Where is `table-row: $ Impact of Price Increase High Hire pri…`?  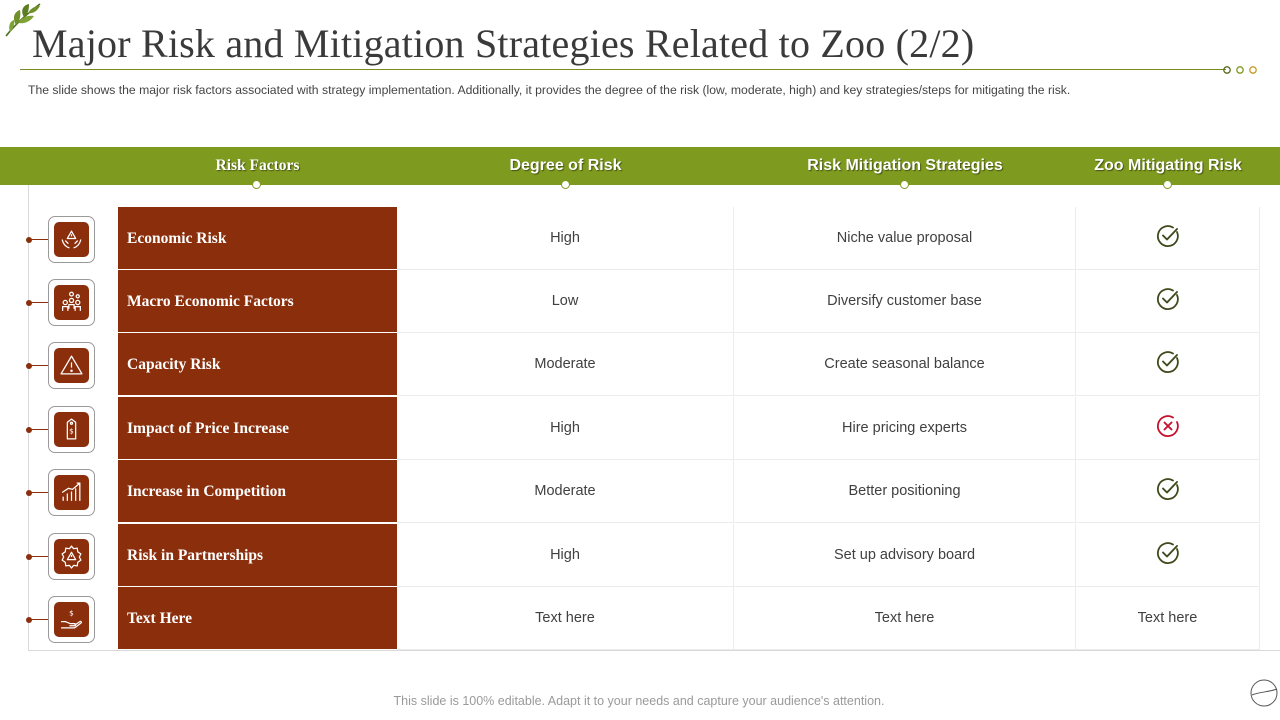
table-row: $ Impact of Price Increase High Hire pri… is located at coordinates (640, 428).